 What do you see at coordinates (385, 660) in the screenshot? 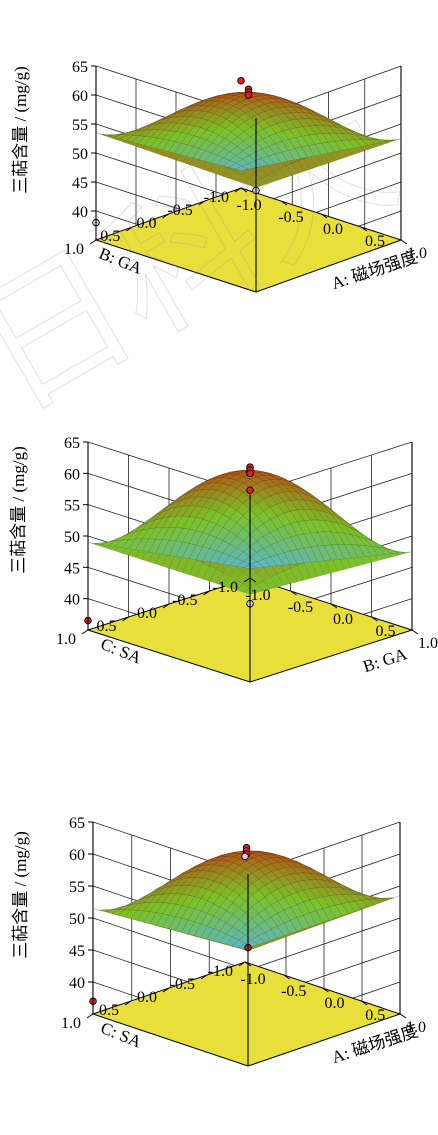
I see `x-axis-label: B: GA` at bounding box center [385, 660].